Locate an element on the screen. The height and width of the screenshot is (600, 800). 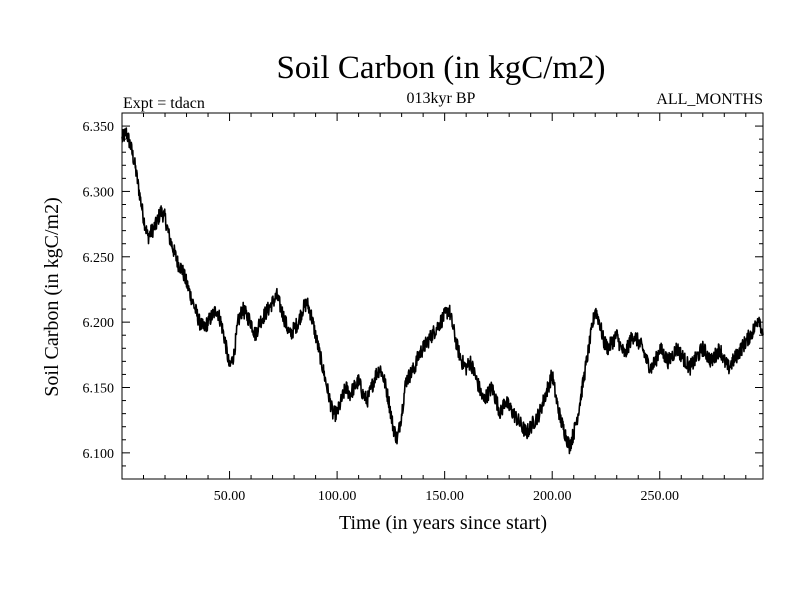
x-tick-label: 150.00 is located at coordinates (444, 496).